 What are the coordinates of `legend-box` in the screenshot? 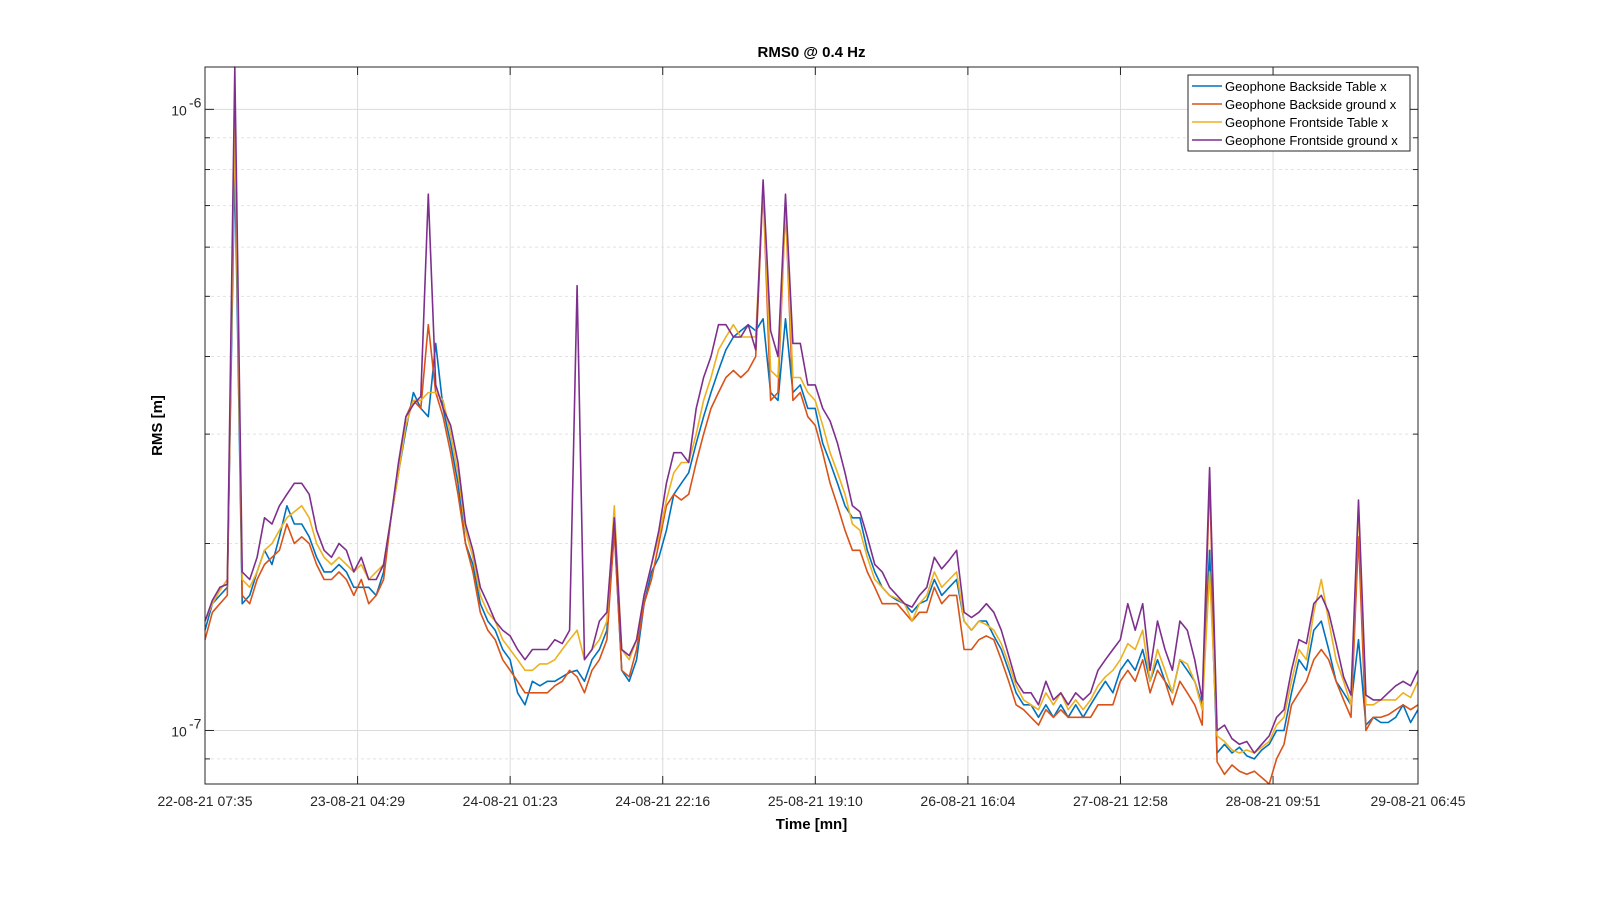 It's located at (1299, 113).